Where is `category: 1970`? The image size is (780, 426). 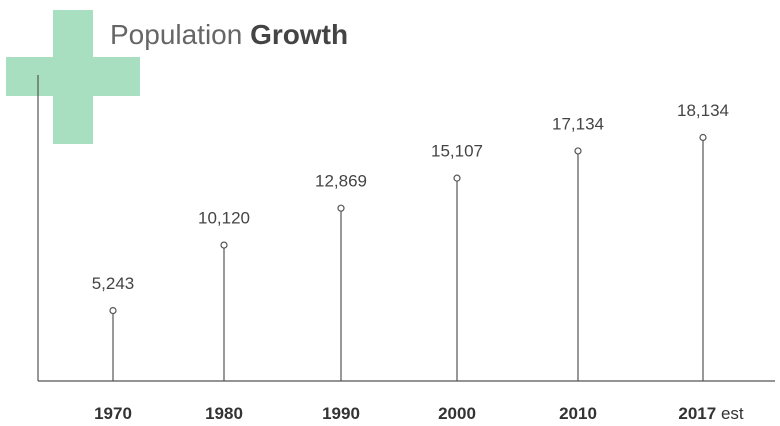
category: 1970 is located at coordinates (113, 413).